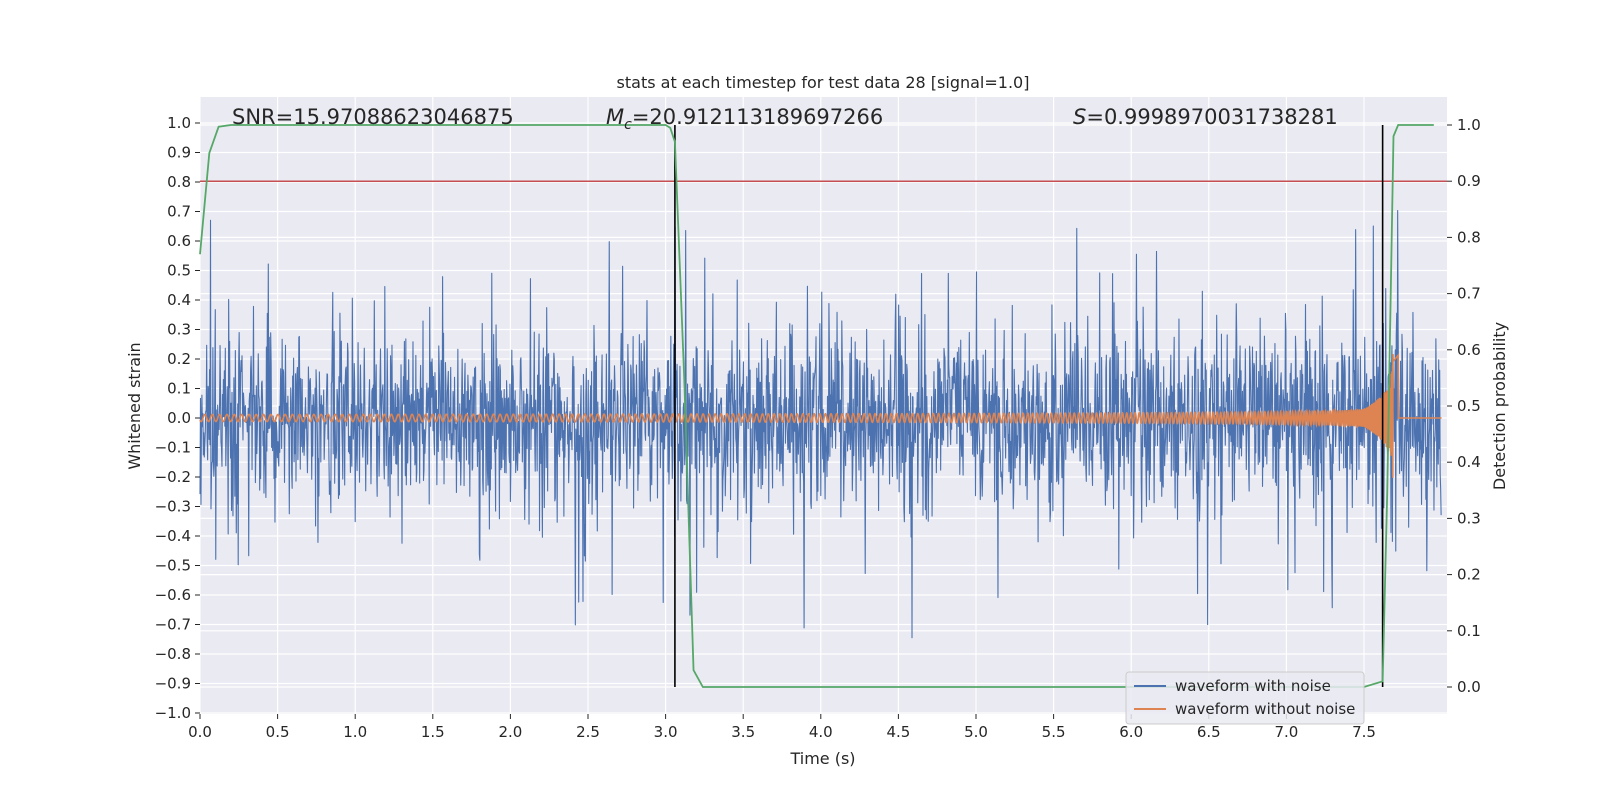 The width and height of the screenshot is (1600, 800). I want to click on clean-waveform-line, so click(820, 415).